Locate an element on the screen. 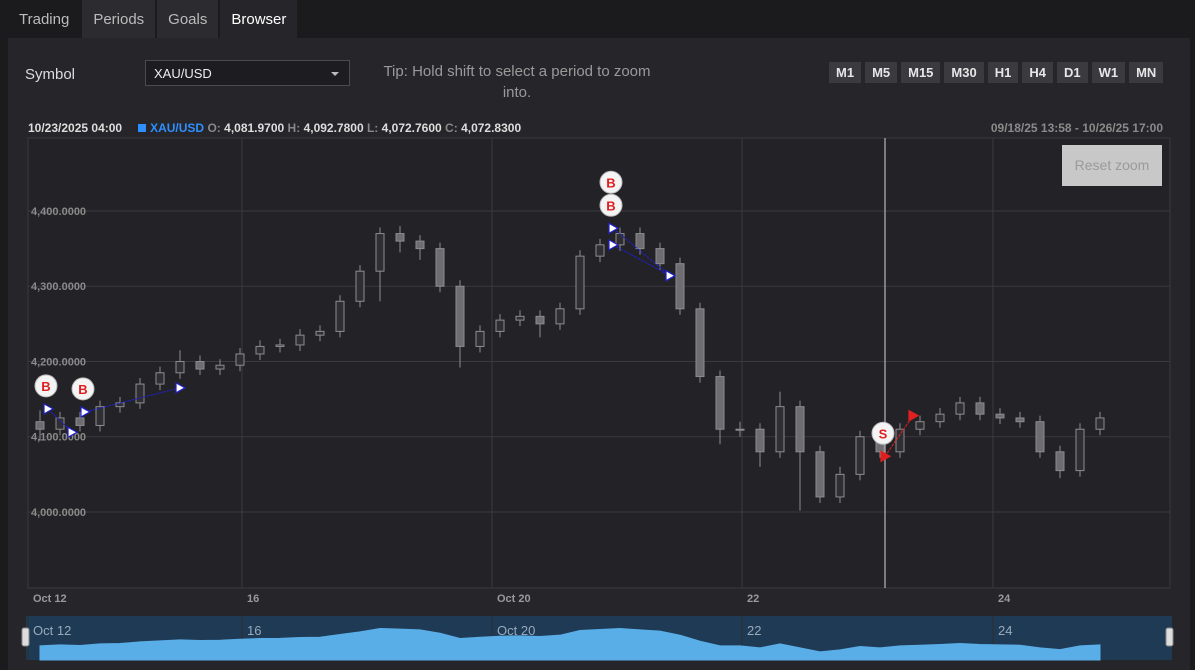 The image size is (1195, 670). timeframe-button: MN is located at coordinates (1146, 72).